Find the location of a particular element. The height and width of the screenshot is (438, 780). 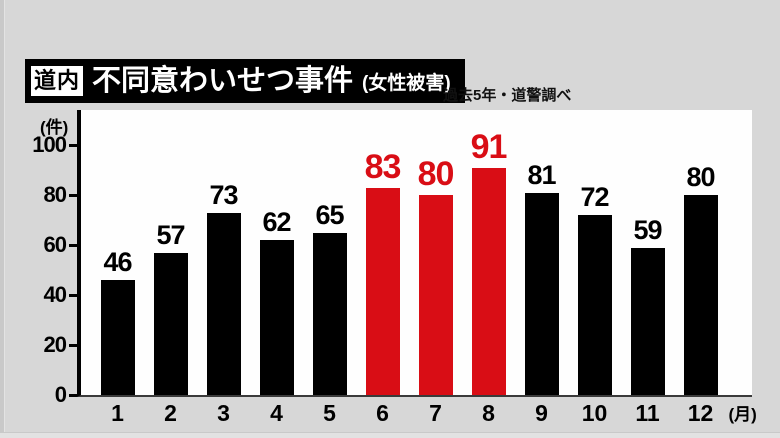

chart-title-bar: 道内 不同意わいせつ事件 (女性被害) is located at coordinates (245, 81).